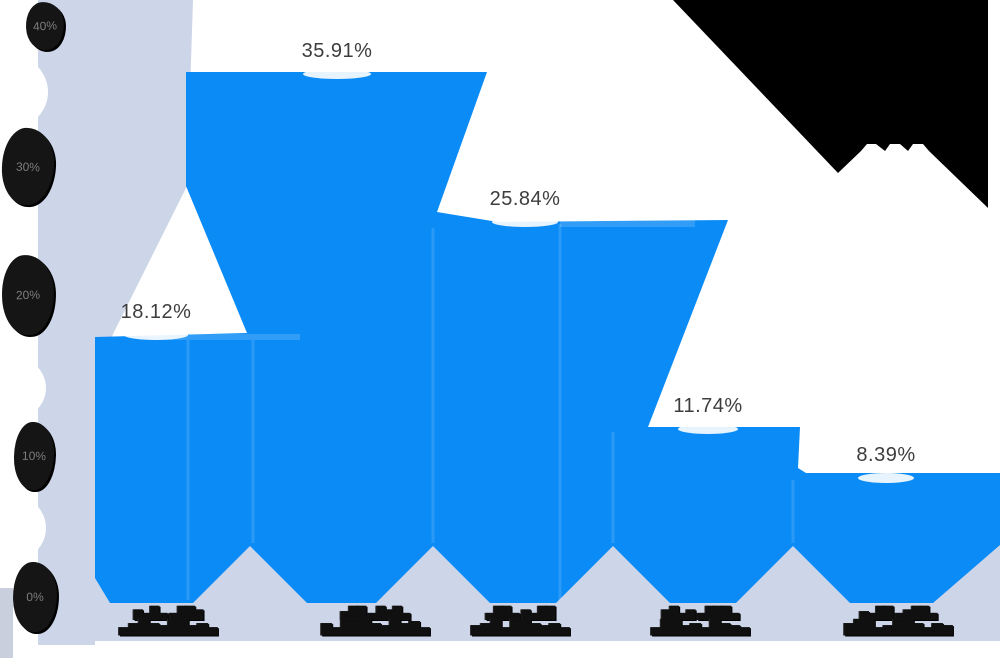  I want to click on x-category-label: ▅▄██ ▄▆██▄ ▆██▄▅██▆▄▆▅, so click(898, 621).